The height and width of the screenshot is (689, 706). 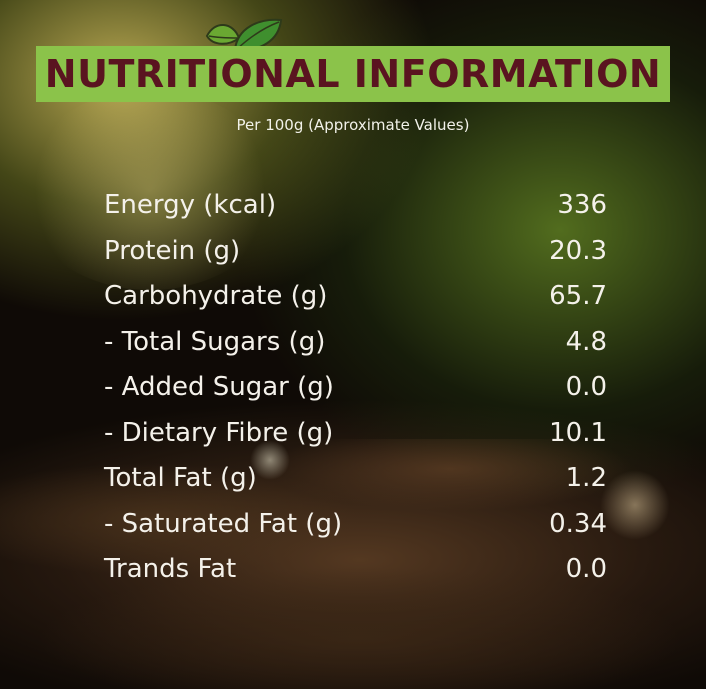 I want to click on nutrition-row: - Added Sugar (g) 0.0, so click(x=364, y=395).